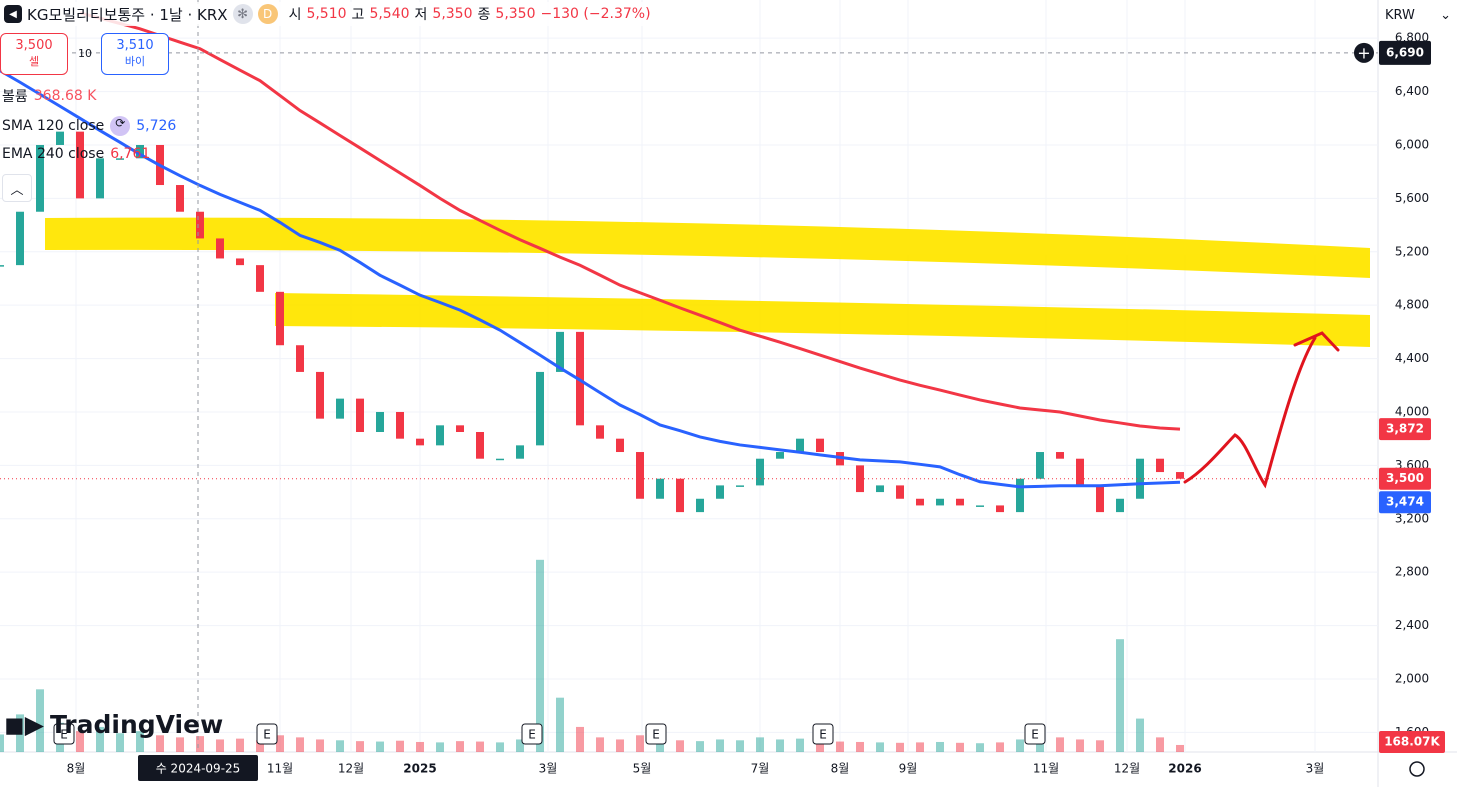 The width and height of the screenshot is (1457, 787). What do you see at coordinates (1412, 625) in the screenshot?
I see `y-tick-label: 2,400` at bounding box center [1412, 625].